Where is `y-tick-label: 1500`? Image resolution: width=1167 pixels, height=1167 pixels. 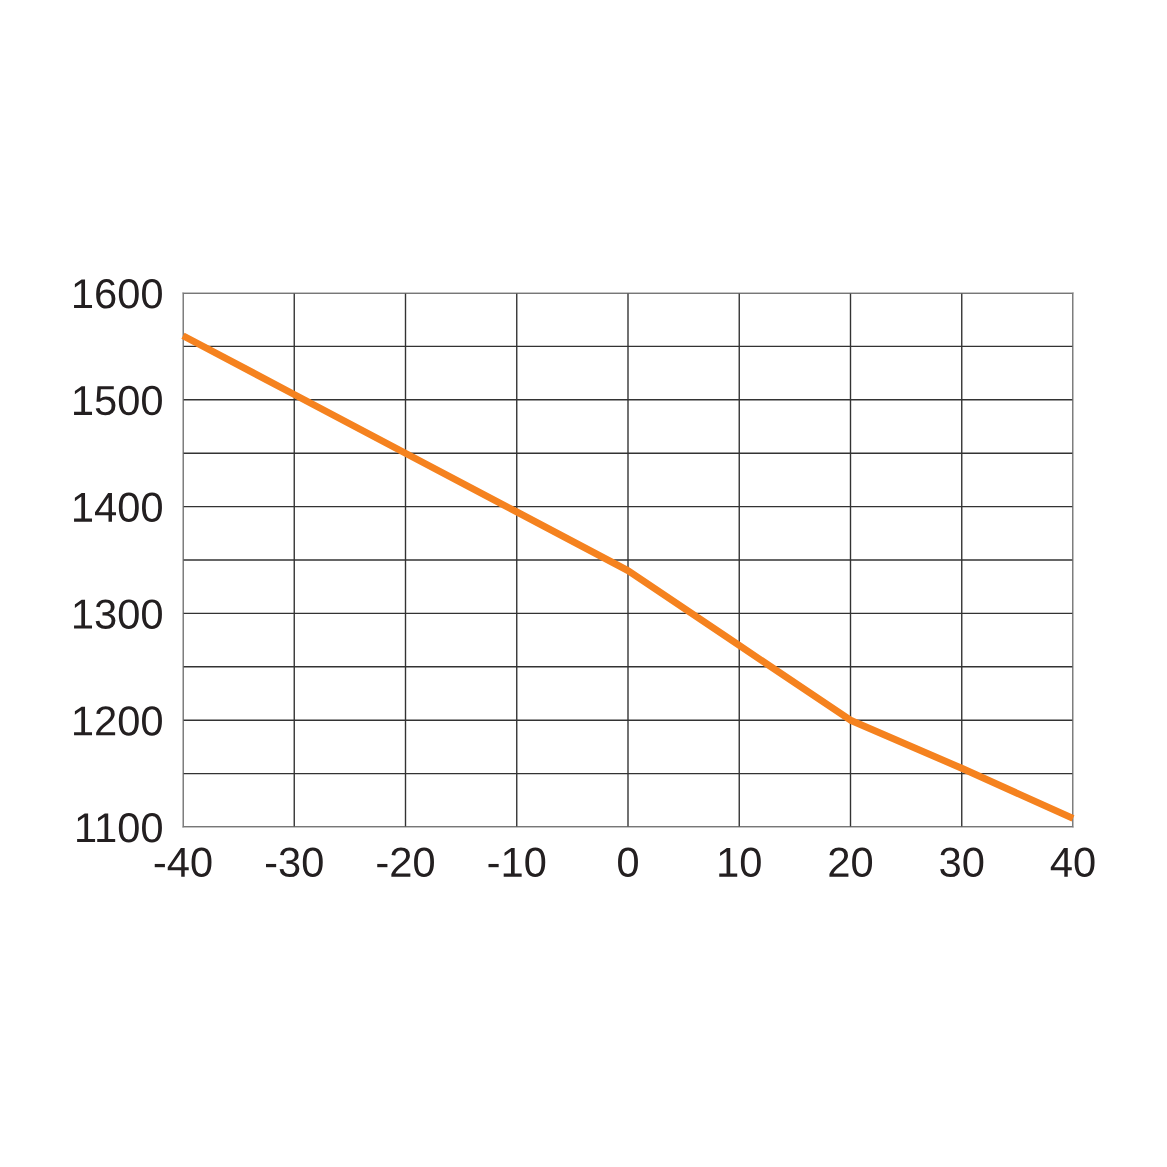 y-tick-label: 1500 is located at coordinates (118, 400).